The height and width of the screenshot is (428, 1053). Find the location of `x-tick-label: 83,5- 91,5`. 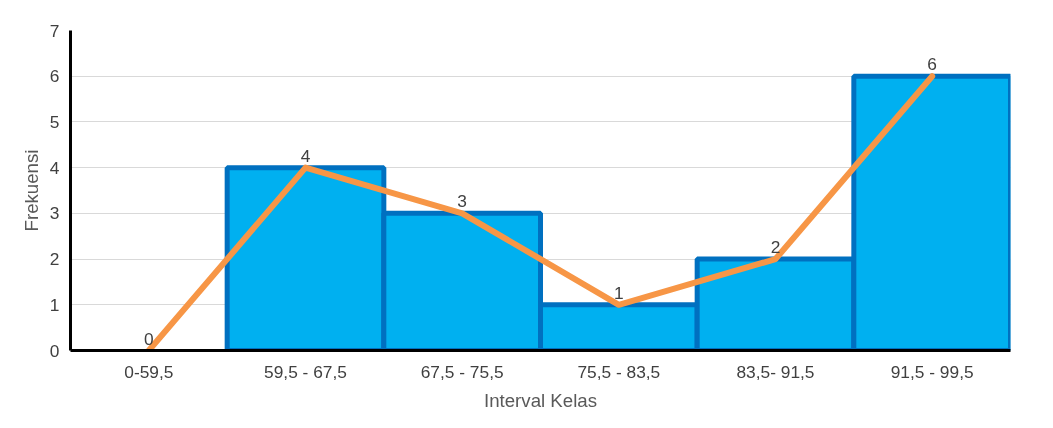

x-tick-label: 83,5- 91,5 is located at coordinates (775, 371).